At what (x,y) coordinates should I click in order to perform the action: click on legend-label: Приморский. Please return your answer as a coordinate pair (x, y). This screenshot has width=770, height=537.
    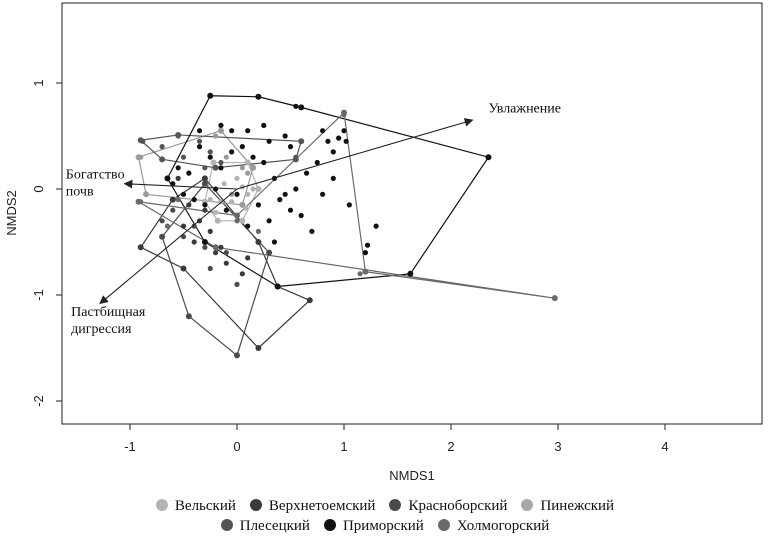
    Looking at the image, I should click on (383, 526).